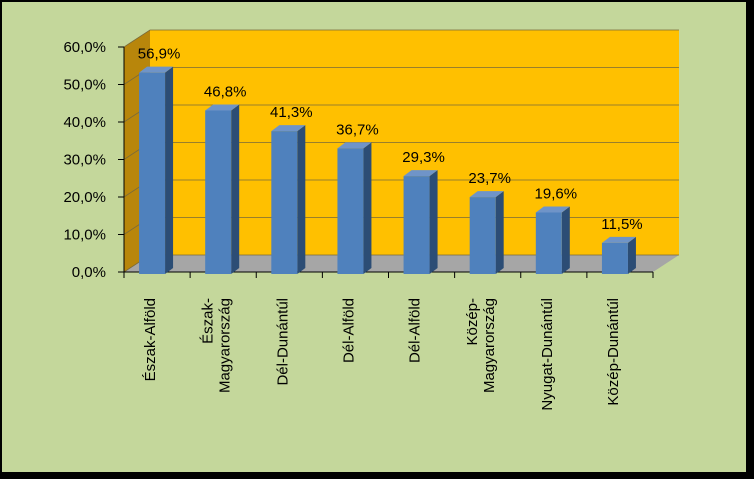 This screenshot has width=754, height=479. I want to click on gridline, so click(401, 38).